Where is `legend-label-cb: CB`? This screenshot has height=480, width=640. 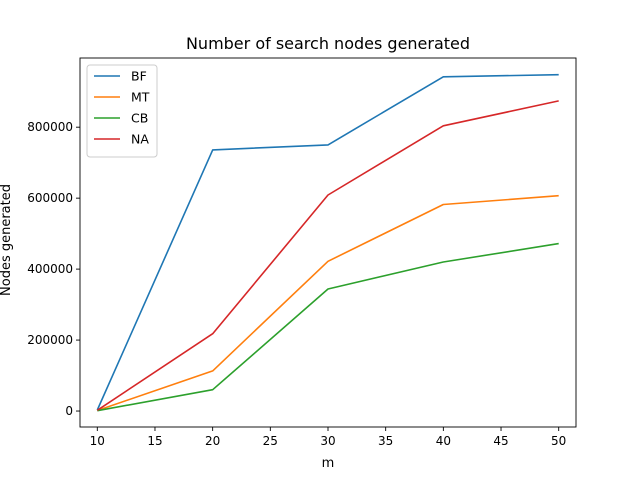
legend-label-cb: CB is located at coordinates (139, 118).